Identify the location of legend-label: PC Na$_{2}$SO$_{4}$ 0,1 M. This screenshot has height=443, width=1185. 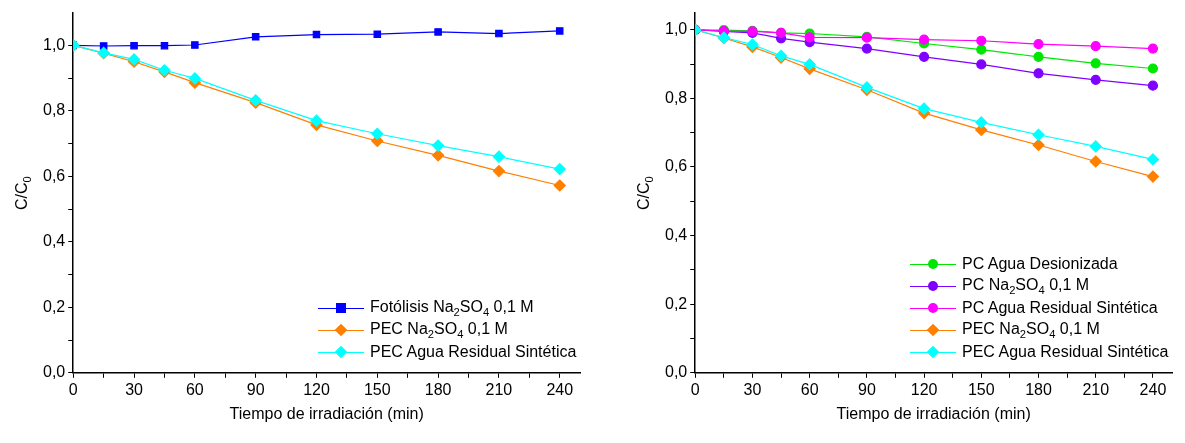
(1026, 285).